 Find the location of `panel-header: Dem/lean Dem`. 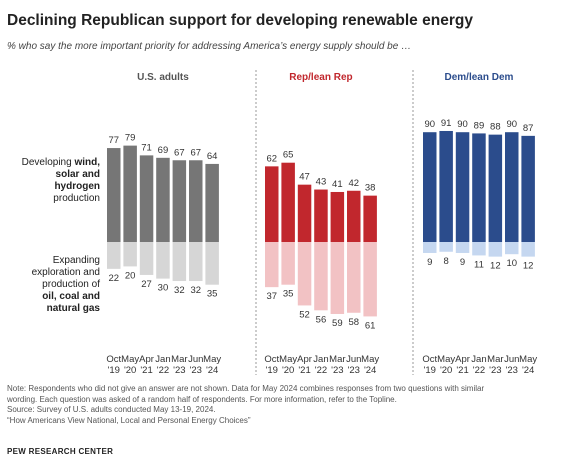

panel-header: Dem/lean Dem is located at coordinates (478, 77).